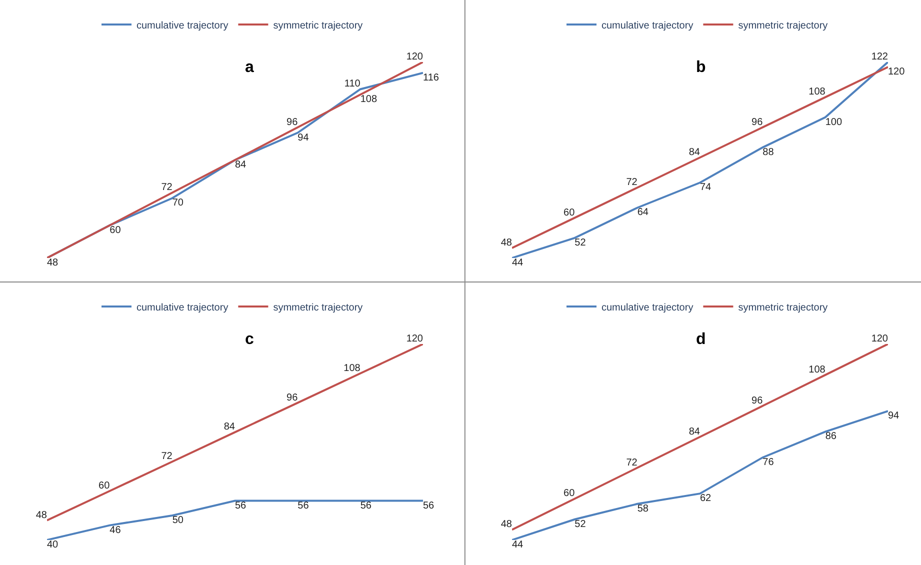  I want to click on data-label: 86, so click(831, 436).